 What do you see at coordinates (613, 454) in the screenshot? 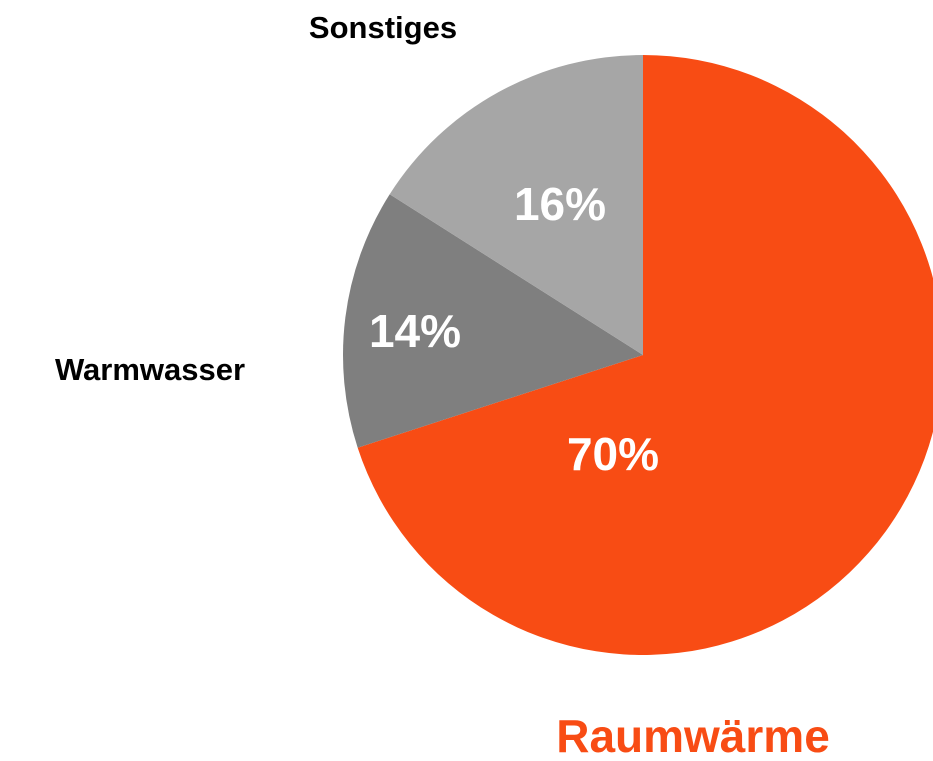
I see `slice-value-label: 70%` at bounding box center [613, 454].